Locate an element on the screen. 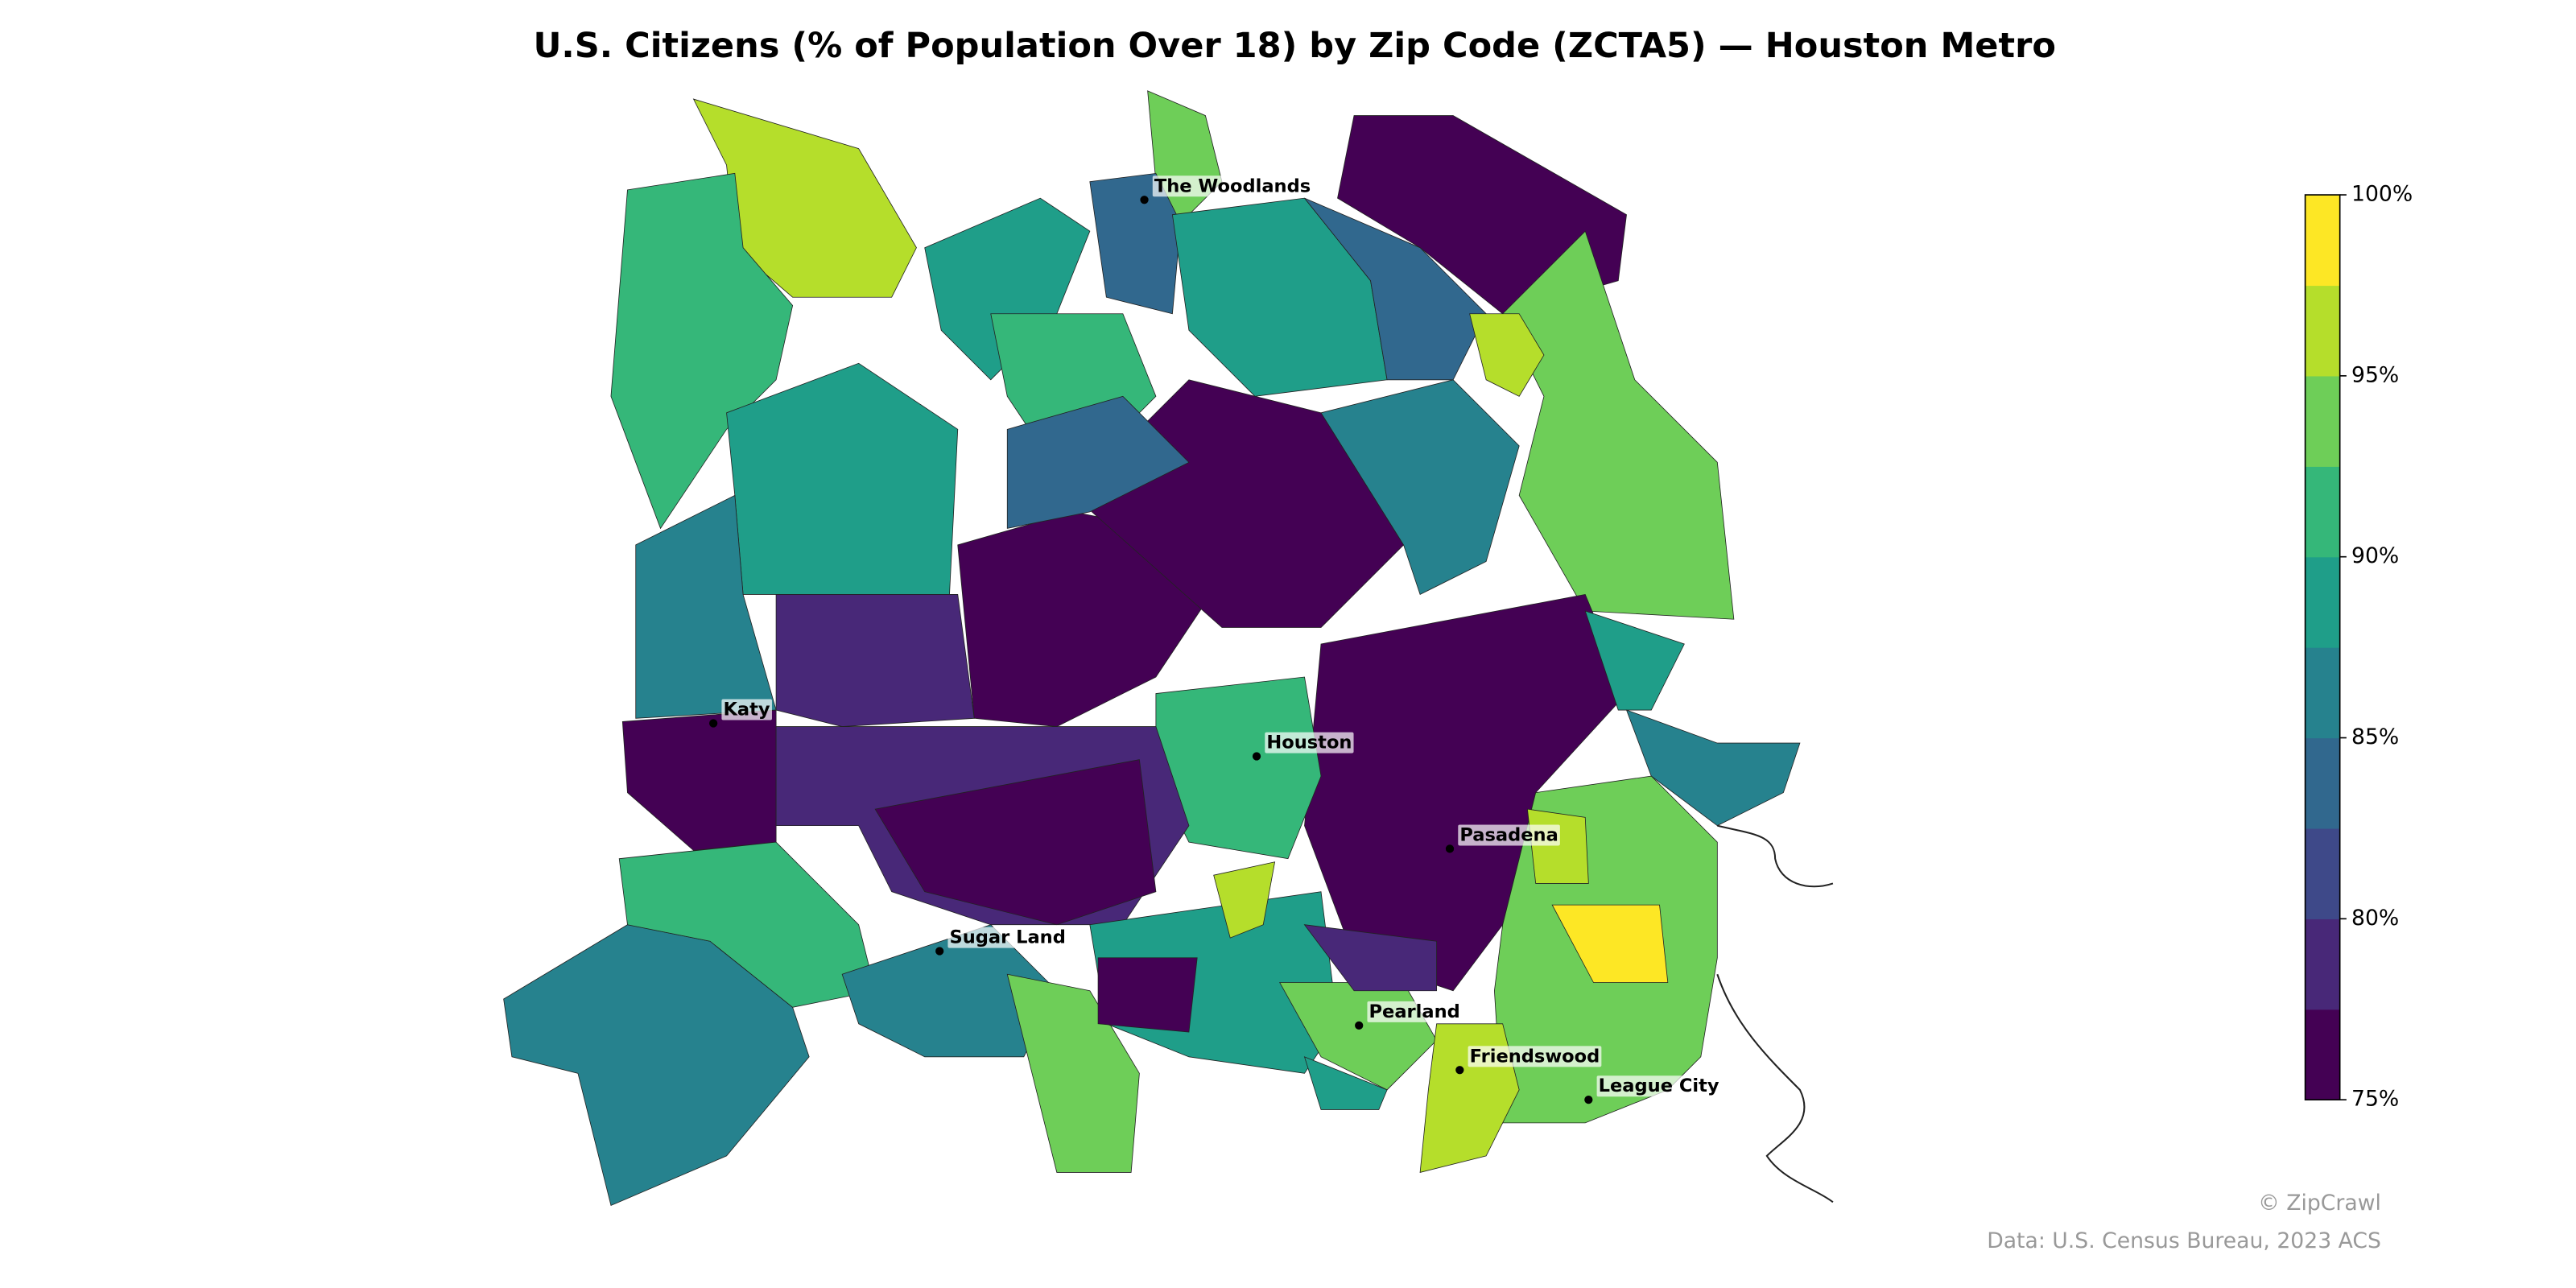 This screenshot has width=2576, height=1288. city-label: Katy is located at coordinates (746, 710).